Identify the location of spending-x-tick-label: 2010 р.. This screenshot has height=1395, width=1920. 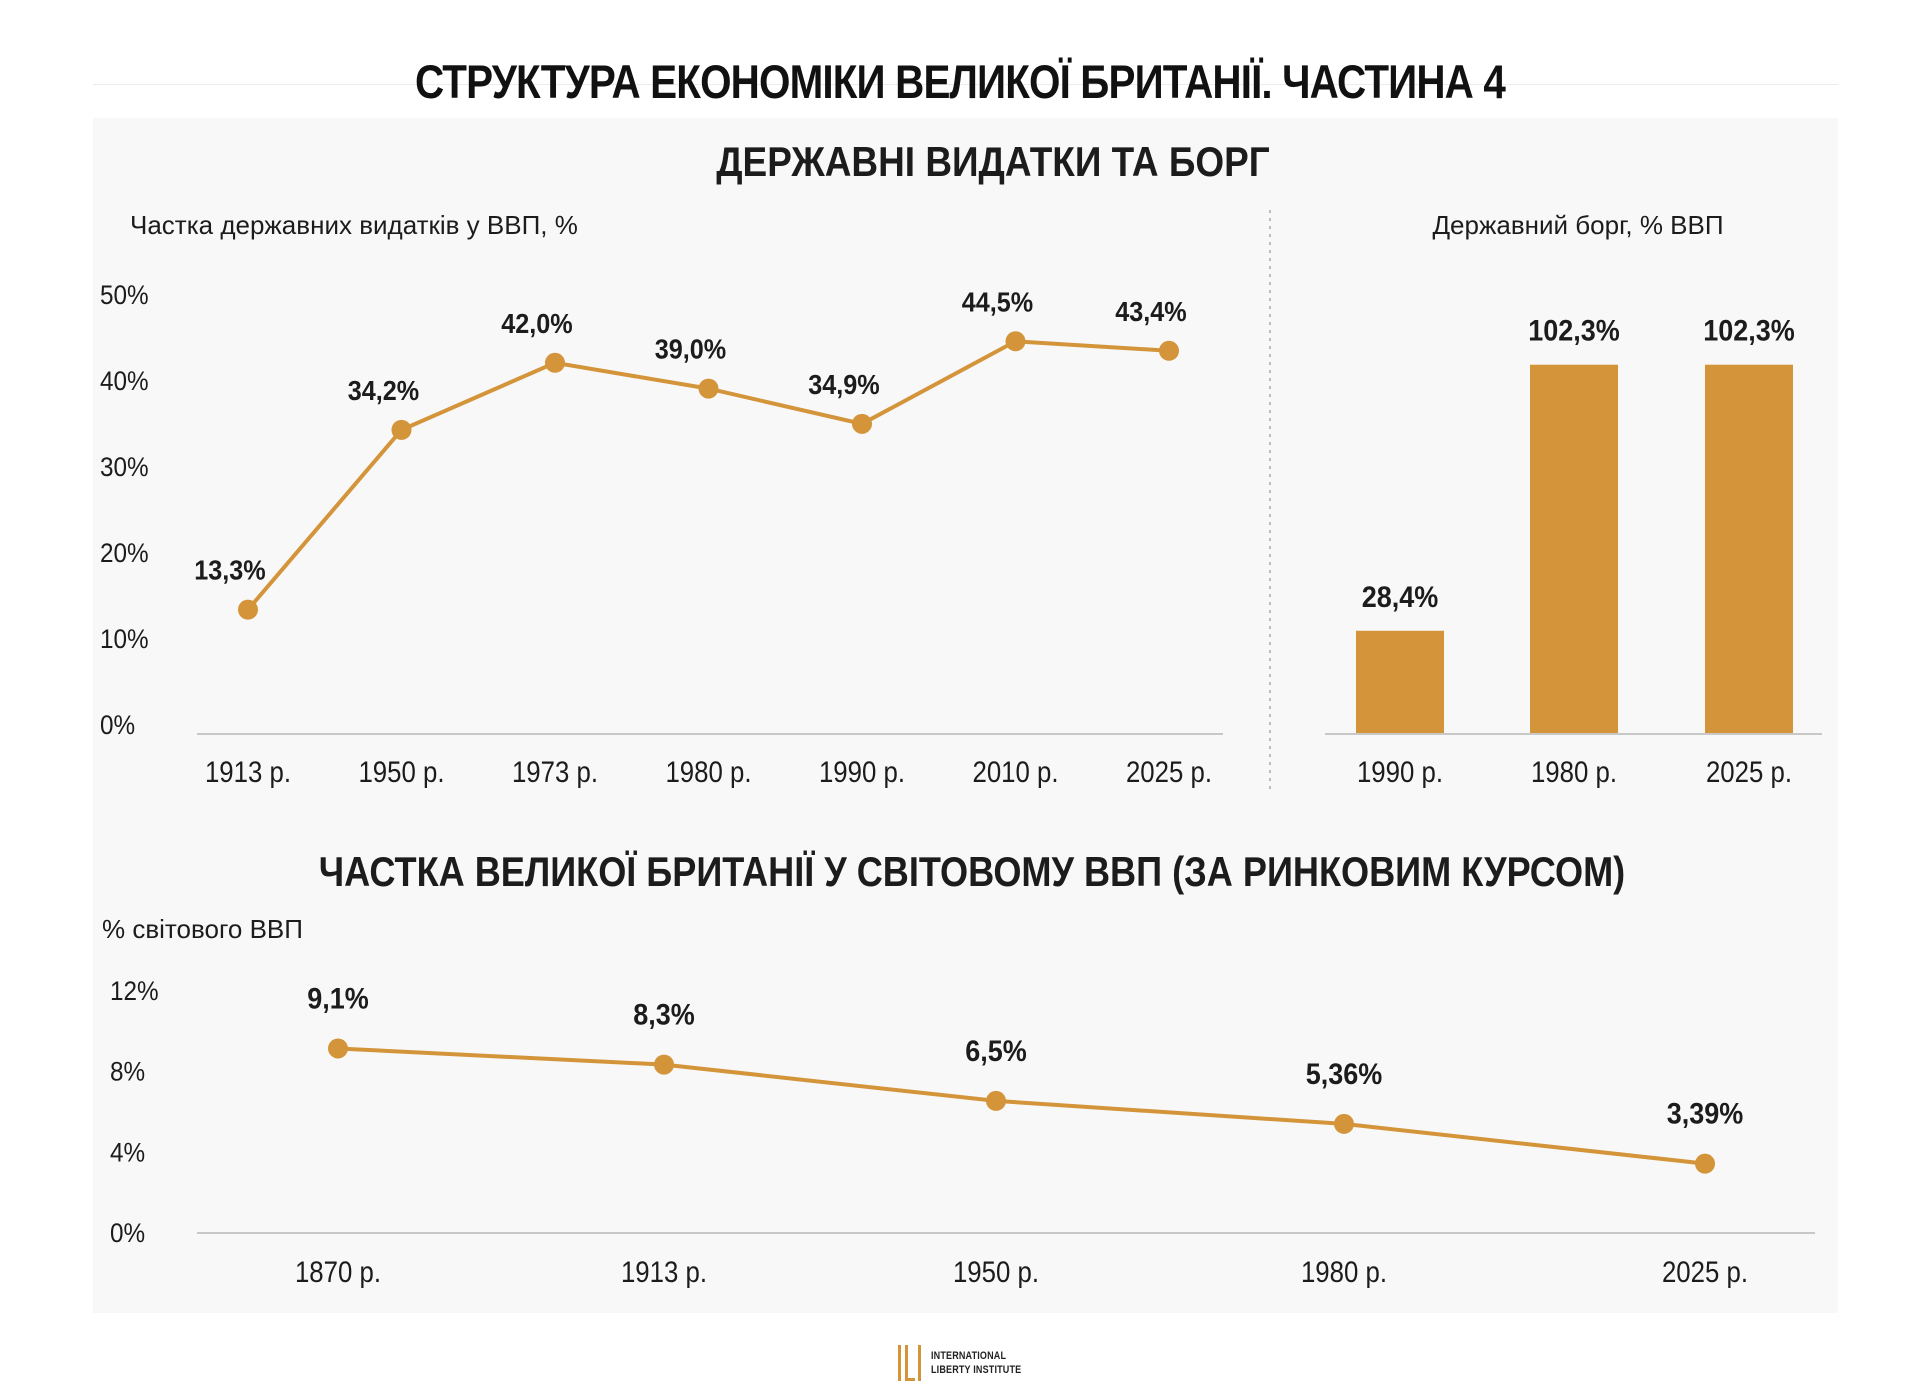
(1015, 771).